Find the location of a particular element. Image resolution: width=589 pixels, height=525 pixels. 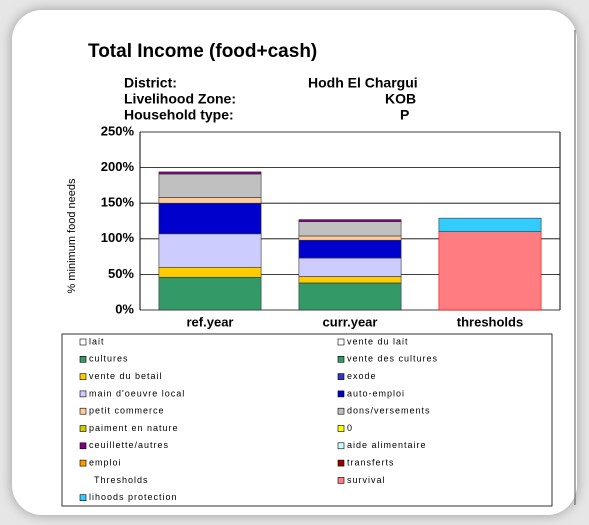

legend-label: paiment en nature is located at coordinates (134, 428).